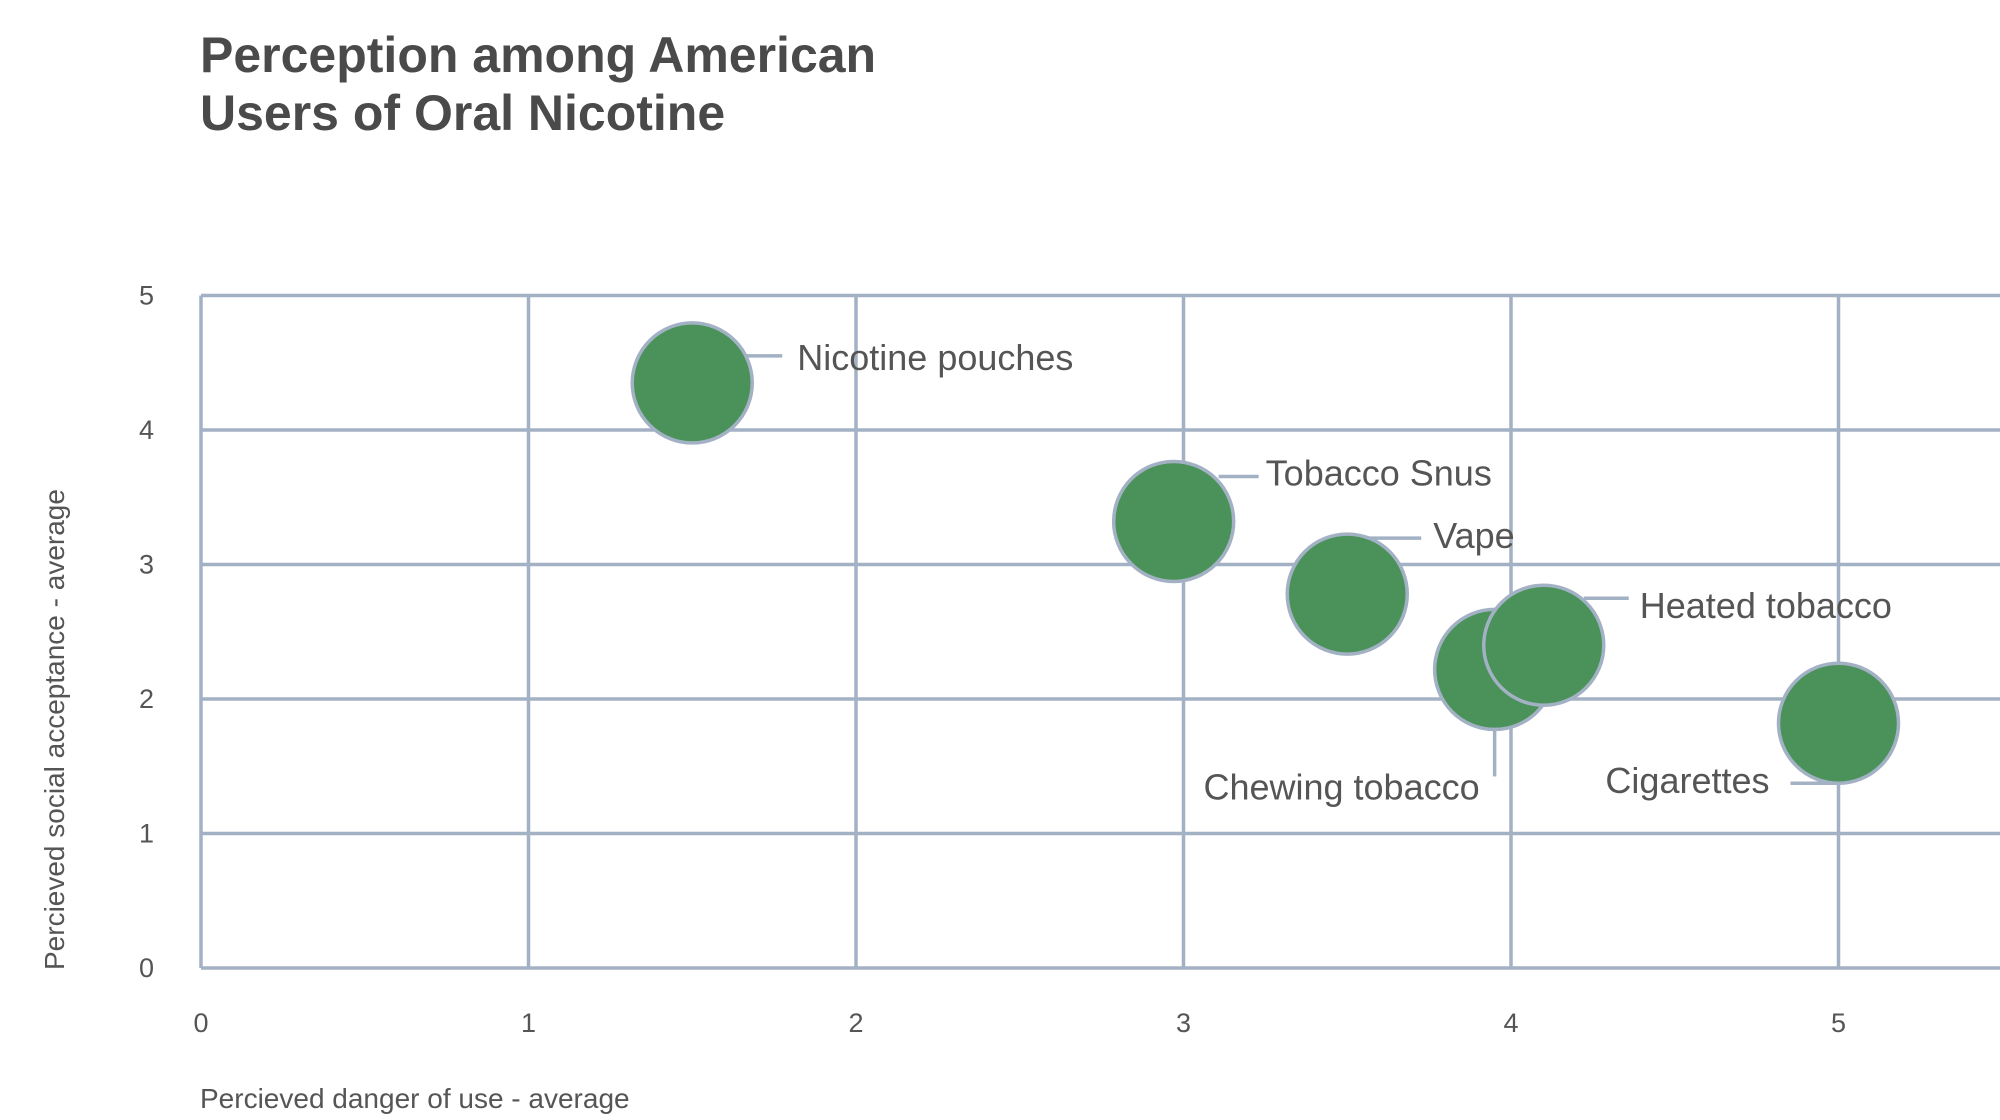 The image size is (2000, 1120). I want to click on bubble-label: Nicotine pouches, so click(935, 357).